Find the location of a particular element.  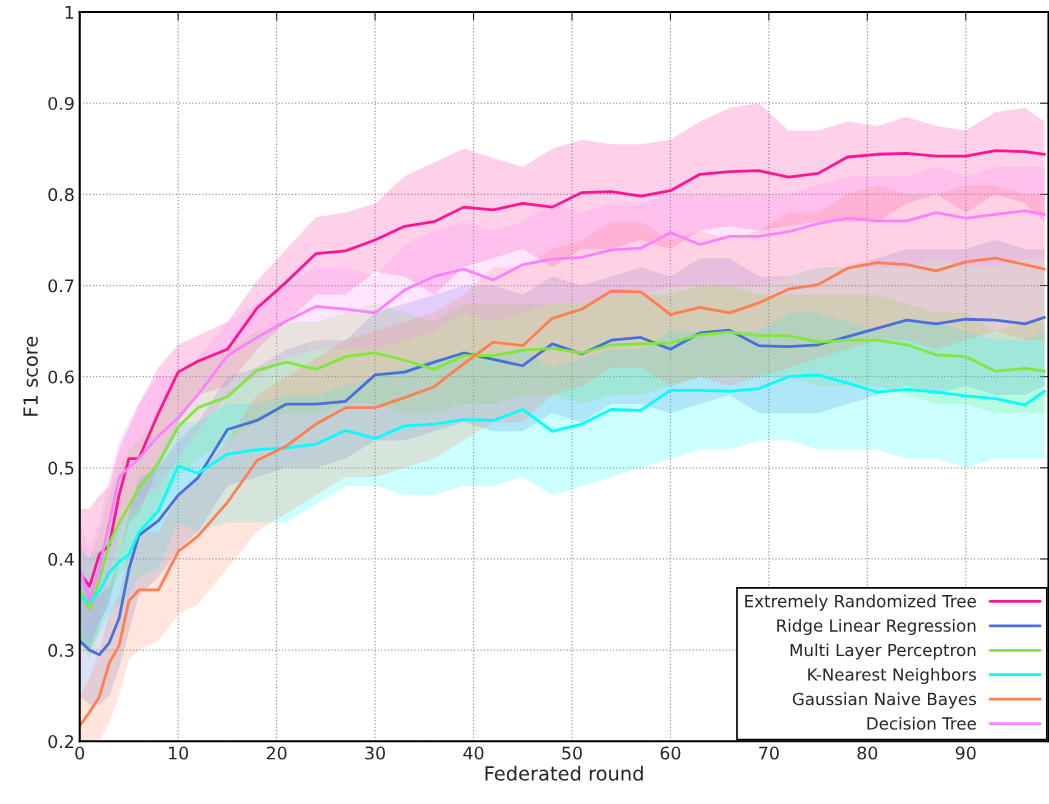

y-tick-label: 0.9 is located at coordinates (61, 103).